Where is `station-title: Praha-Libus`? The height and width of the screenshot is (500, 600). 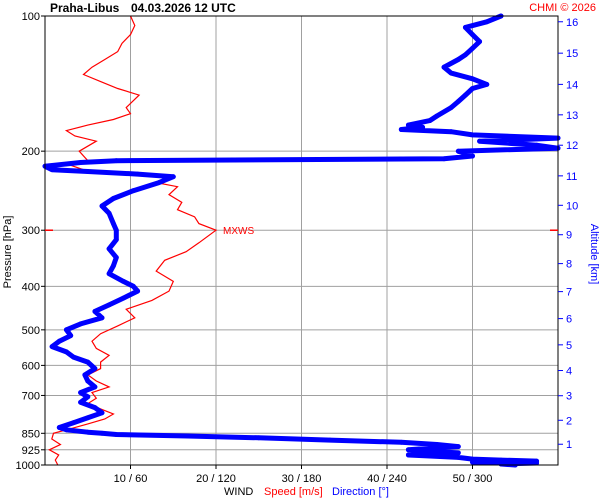 station-title: Praha-Libus is located at coordinates (85, 8).